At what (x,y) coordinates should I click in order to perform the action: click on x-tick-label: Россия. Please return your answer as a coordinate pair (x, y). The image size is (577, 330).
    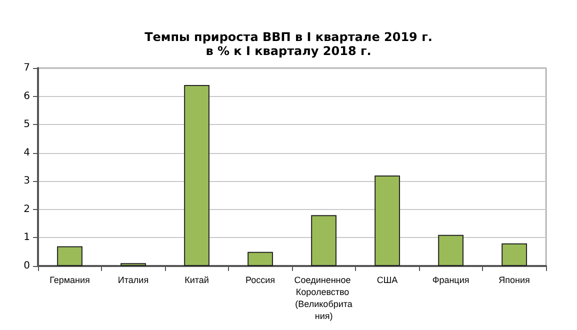
    Looking at the image, I should click on (261, 280).